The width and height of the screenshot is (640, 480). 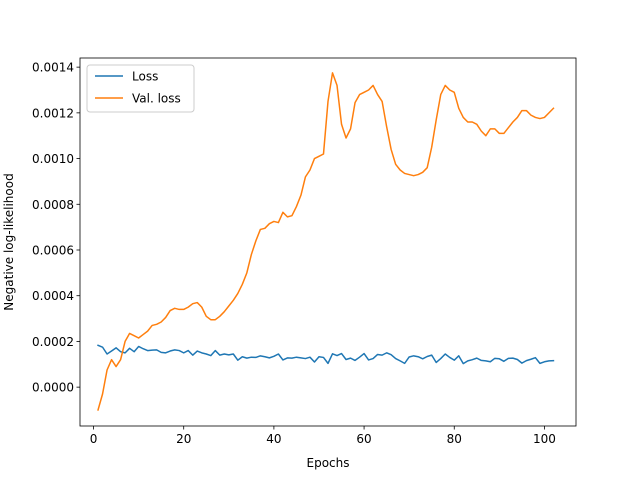 I want to click on x-tick-label: 40, so click(x=273, y=439).